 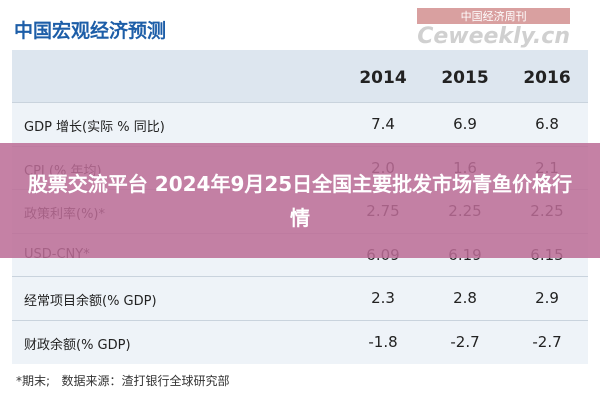 I want to click on row-label: GDP 增长(实际 % 同比), so click(x=94, y=127).